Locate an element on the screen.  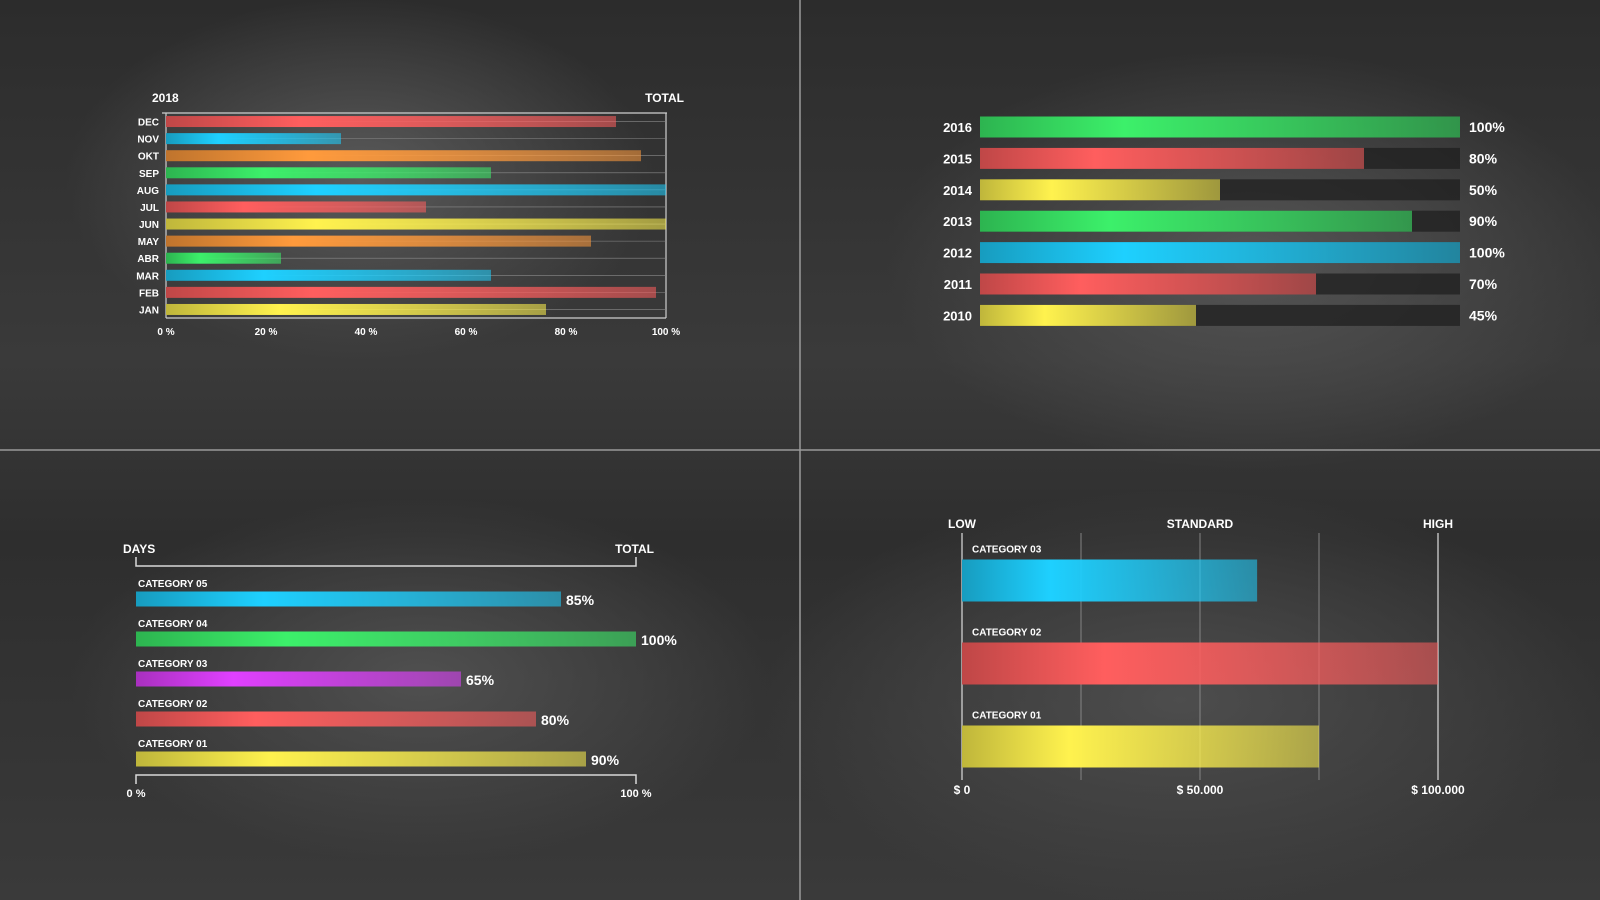
chart1-x-tick-label: 60 % is located at coordinates (466, 332).